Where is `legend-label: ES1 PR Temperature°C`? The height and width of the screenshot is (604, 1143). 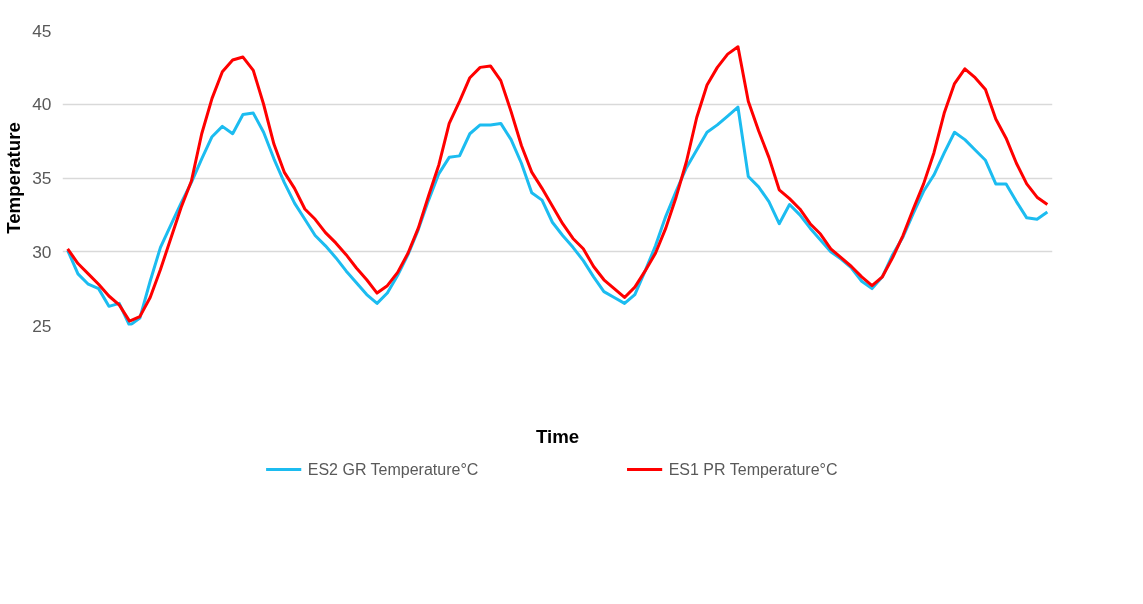 legend-label: ES1 PR Temperature°C is located at coordinates (753, 469).